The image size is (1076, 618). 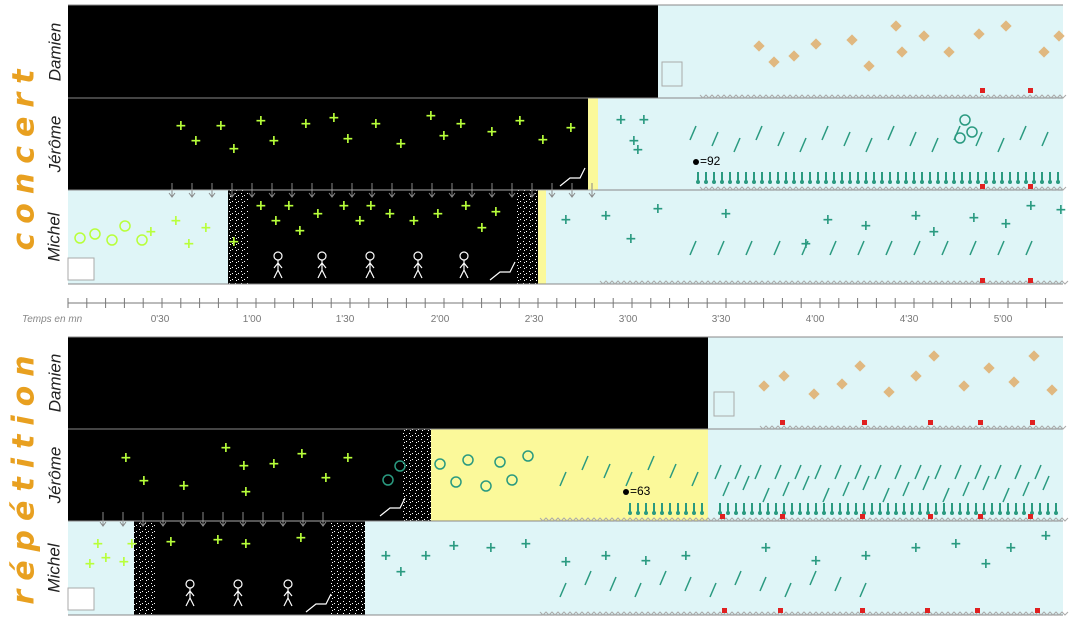 I want to click on zone-dither, so click(x=527, y=237).